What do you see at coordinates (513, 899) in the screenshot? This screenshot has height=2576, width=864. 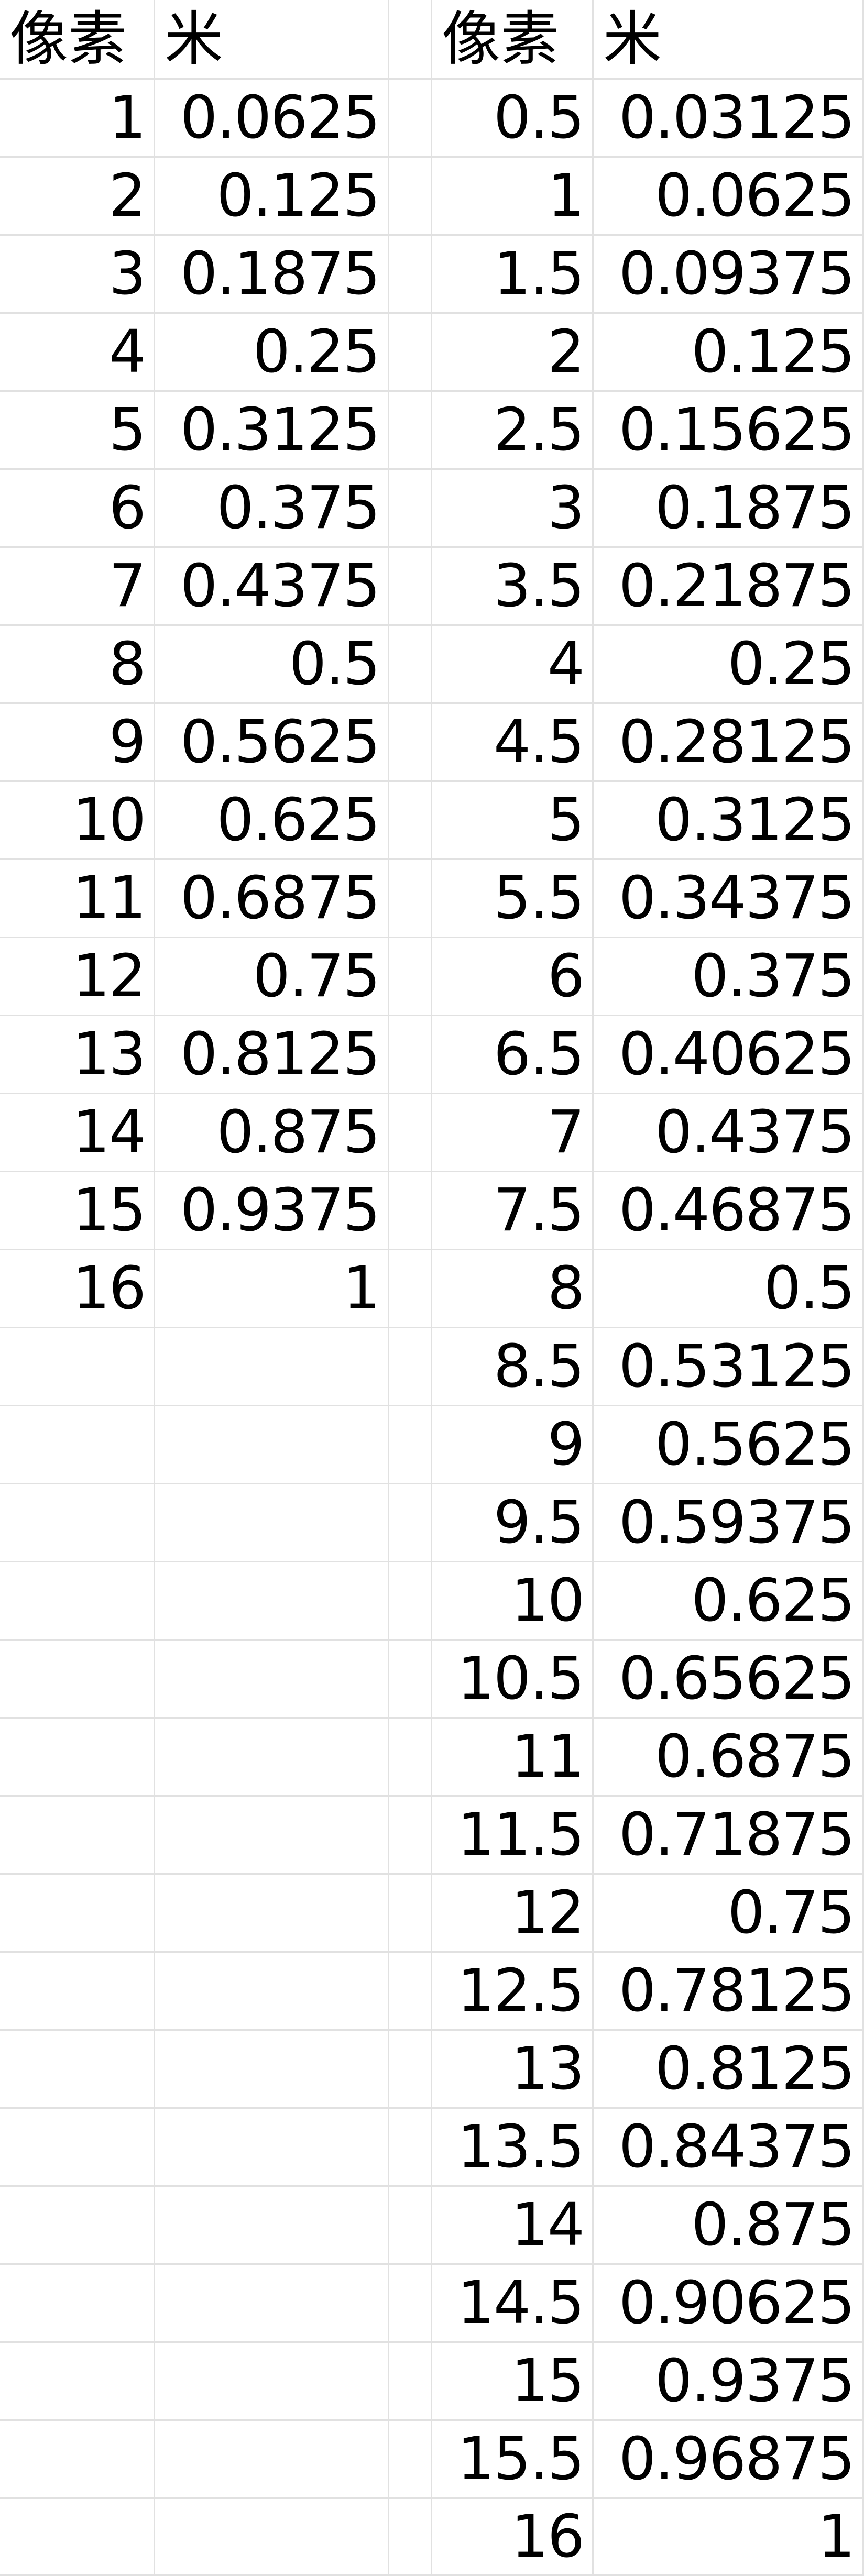 I see `right-pixel-cell: 5.5` at bounding box center [513, 899].